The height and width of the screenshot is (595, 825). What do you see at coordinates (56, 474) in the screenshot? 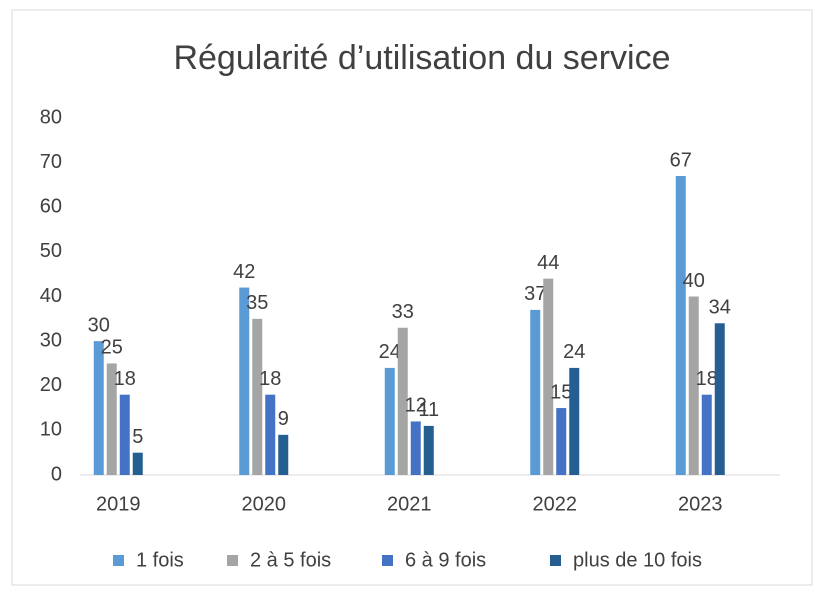
I see `y-tick-label: 0` at bounding box center [56, 474].